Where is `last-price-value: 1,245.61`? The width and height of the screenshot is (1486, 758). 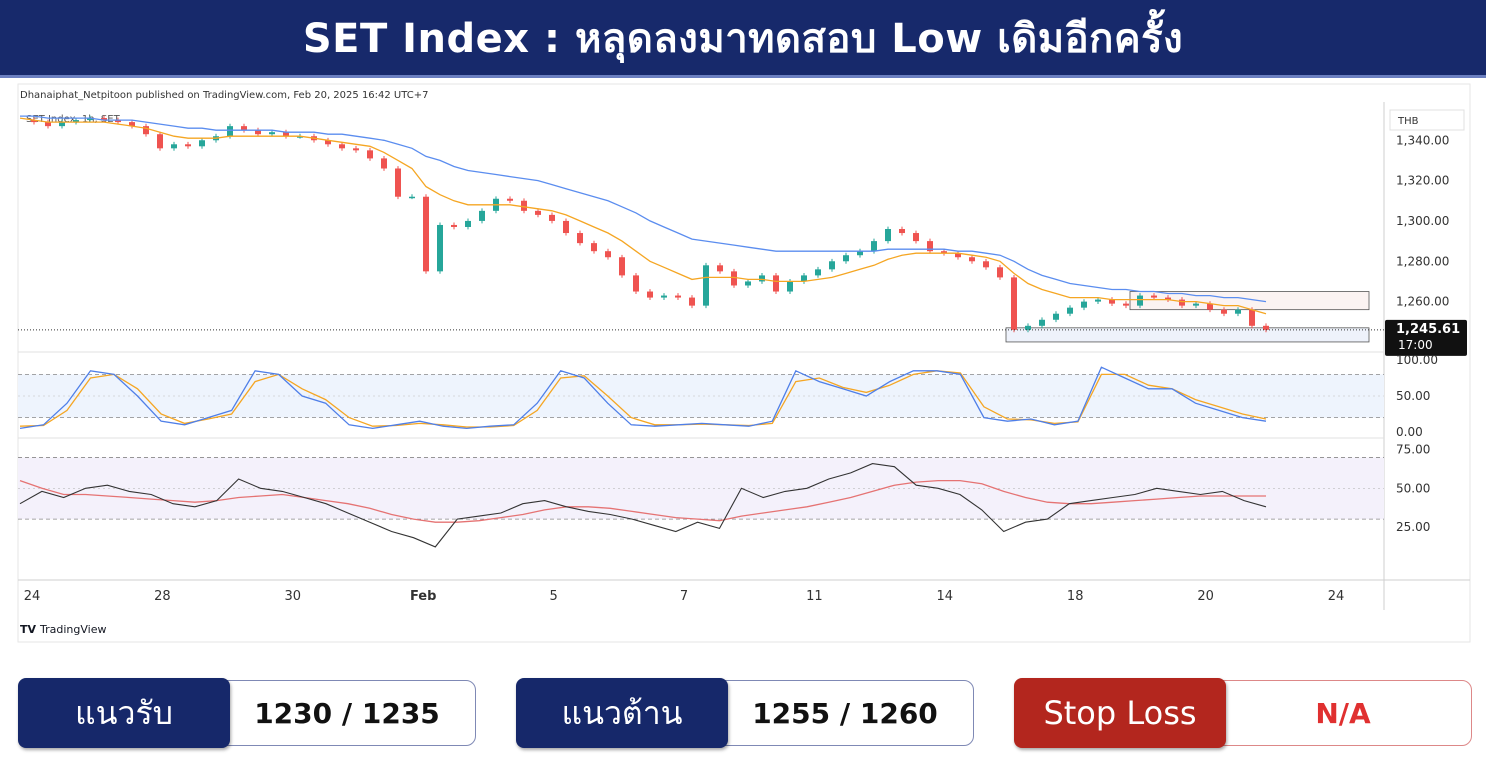
last-price-value: 1,245.61 is located at coordinates (1428, 329).